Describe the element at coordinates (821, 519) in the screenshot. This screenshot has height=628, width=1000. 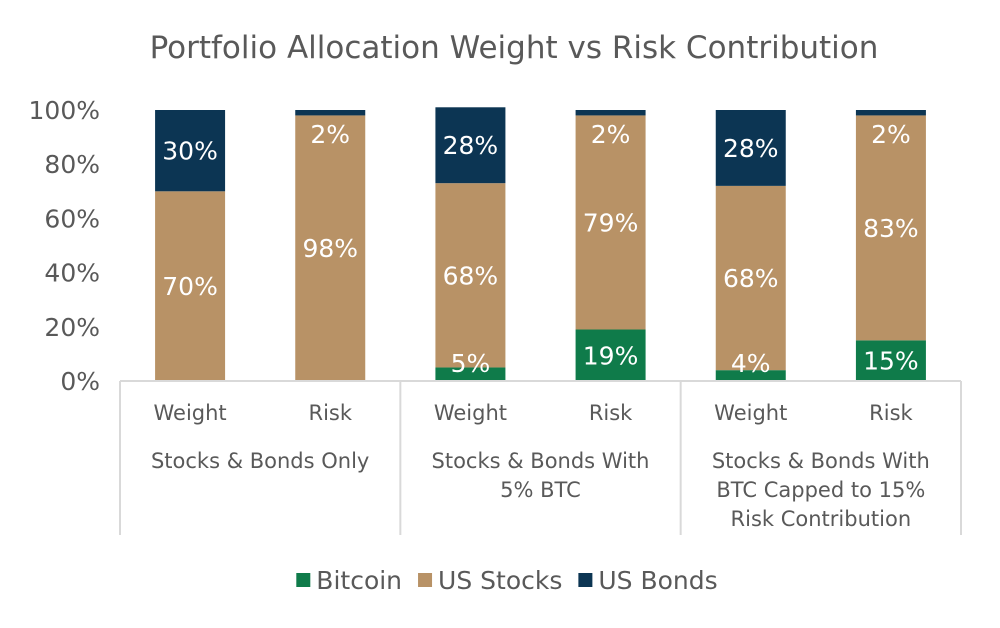
I see `group-label: Risk Contribution` at that location.